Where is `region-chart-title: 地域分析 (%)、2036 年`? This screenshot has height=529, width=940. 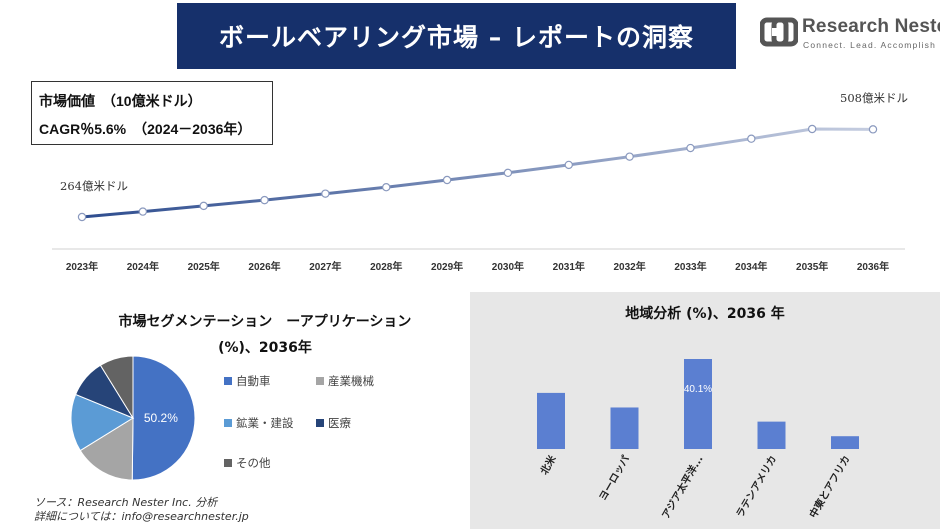
region-chart-title: 地域分析 (%)、2036 年 is located at coordinates (705, 314).